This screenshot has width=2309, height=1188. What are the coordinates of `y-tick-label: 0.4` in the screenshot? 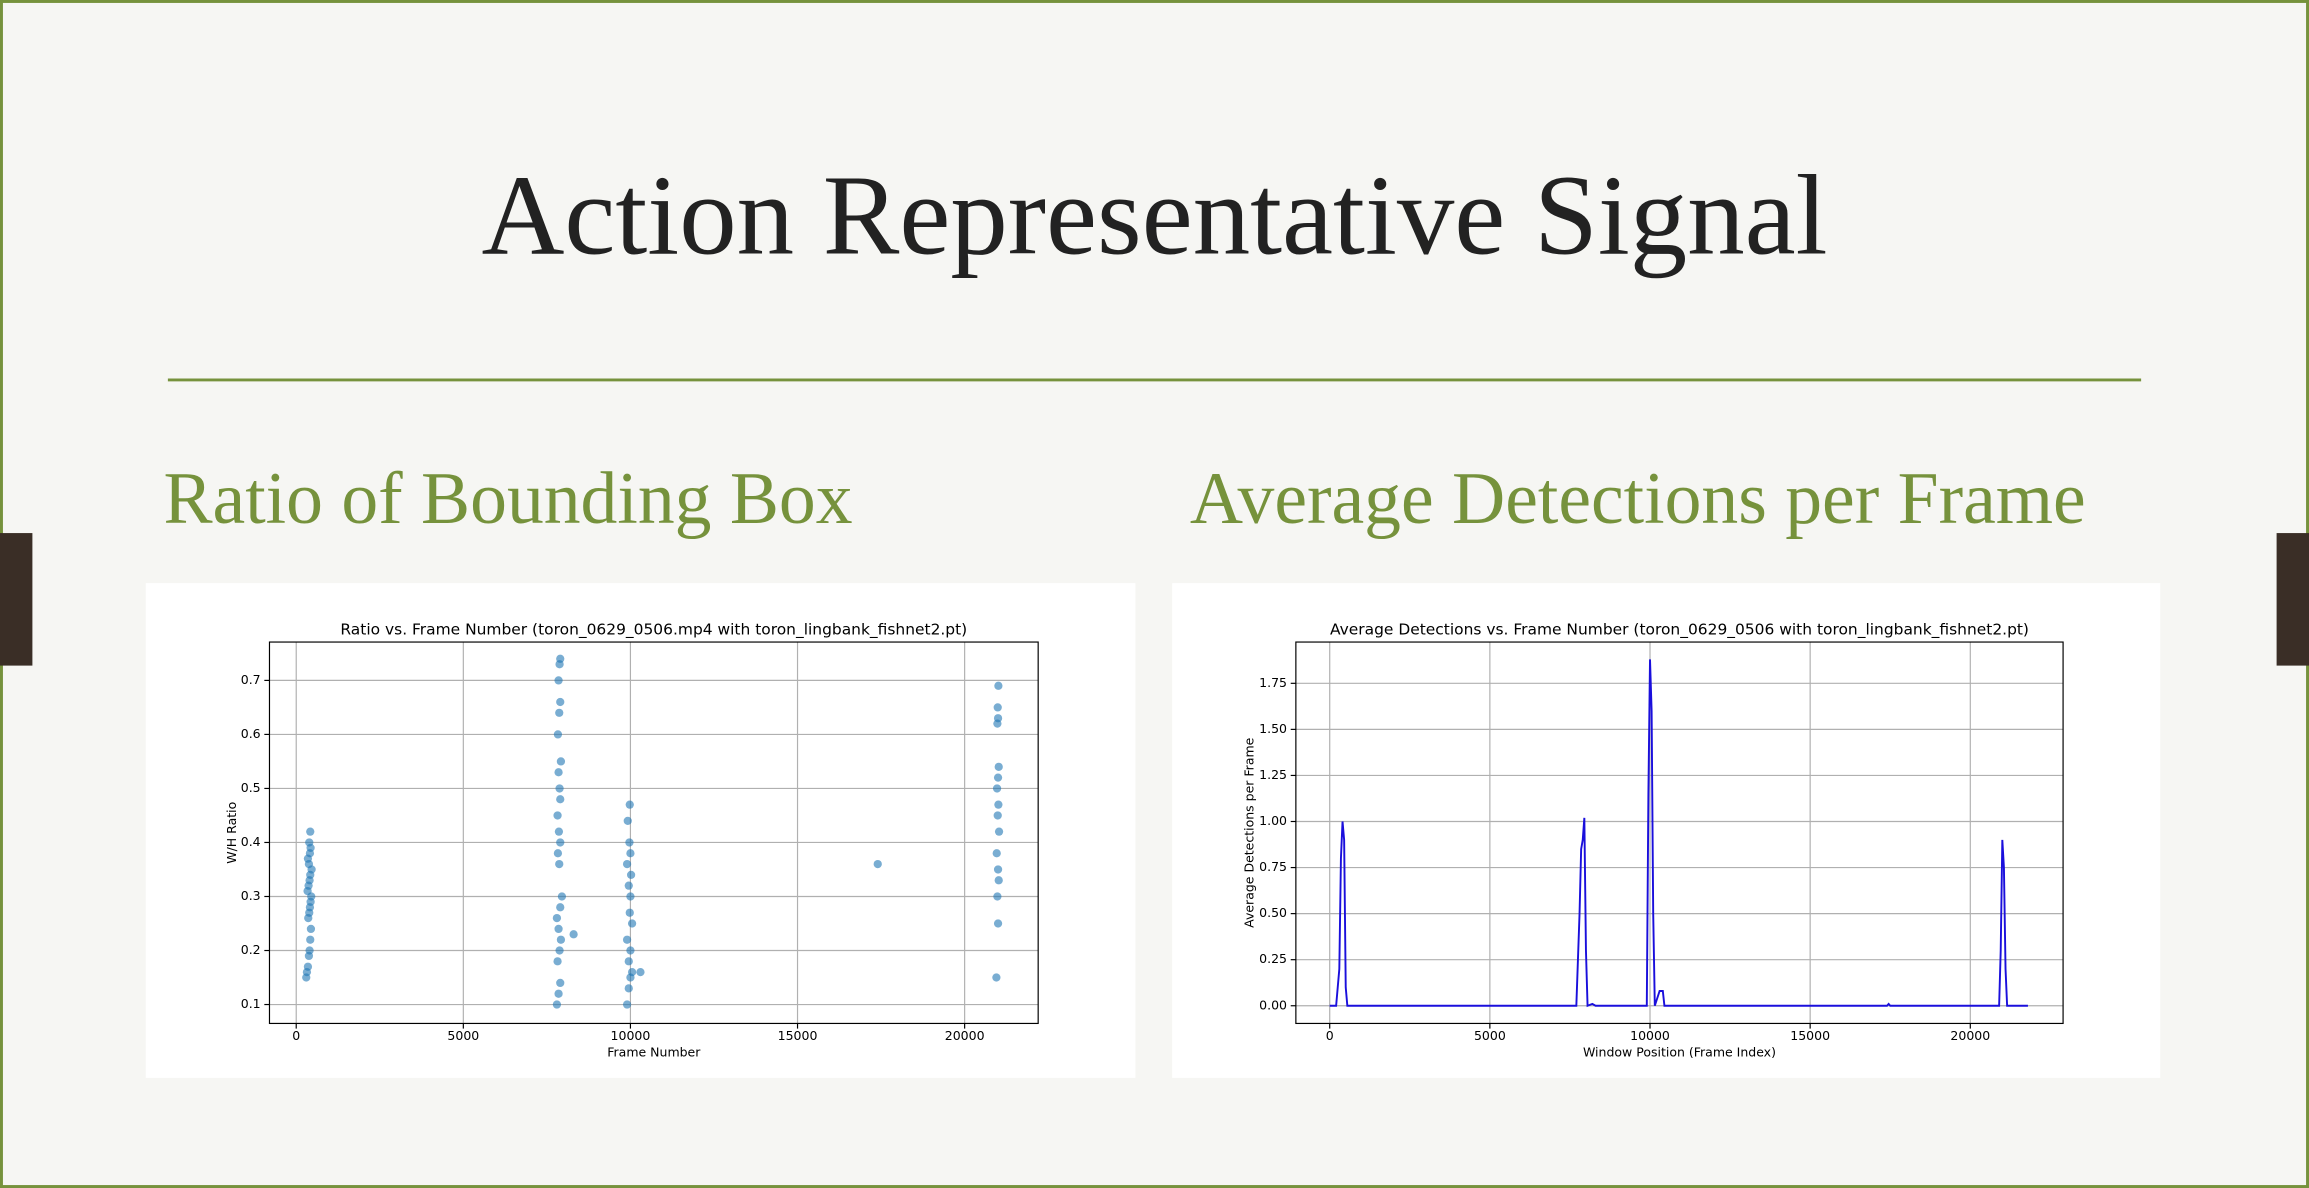 It's located at (251, 841).